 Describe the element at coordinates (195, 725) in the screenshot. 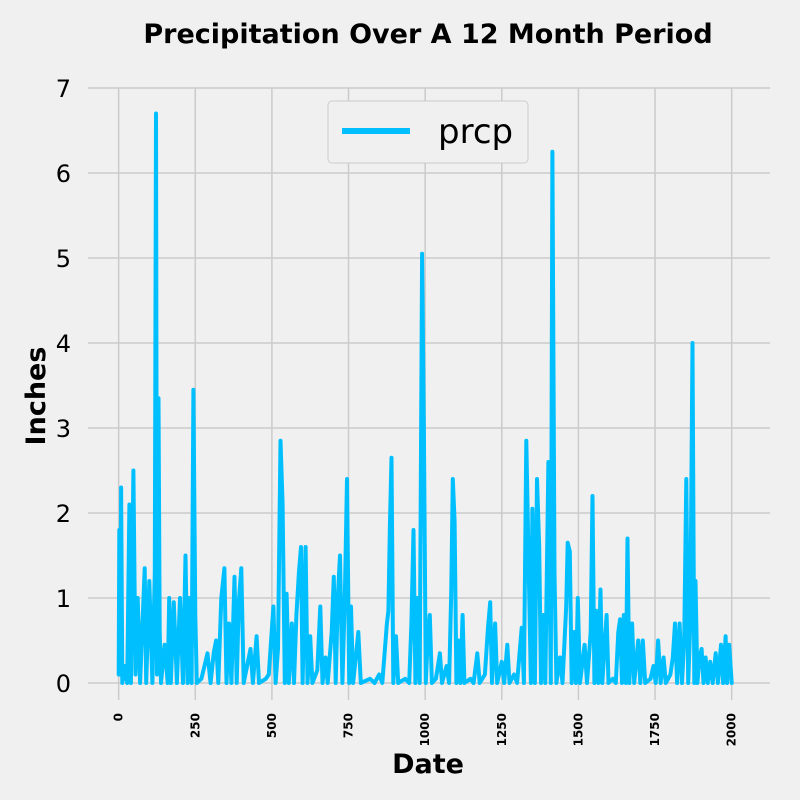

I see `x-tick-label: 250` at that location.